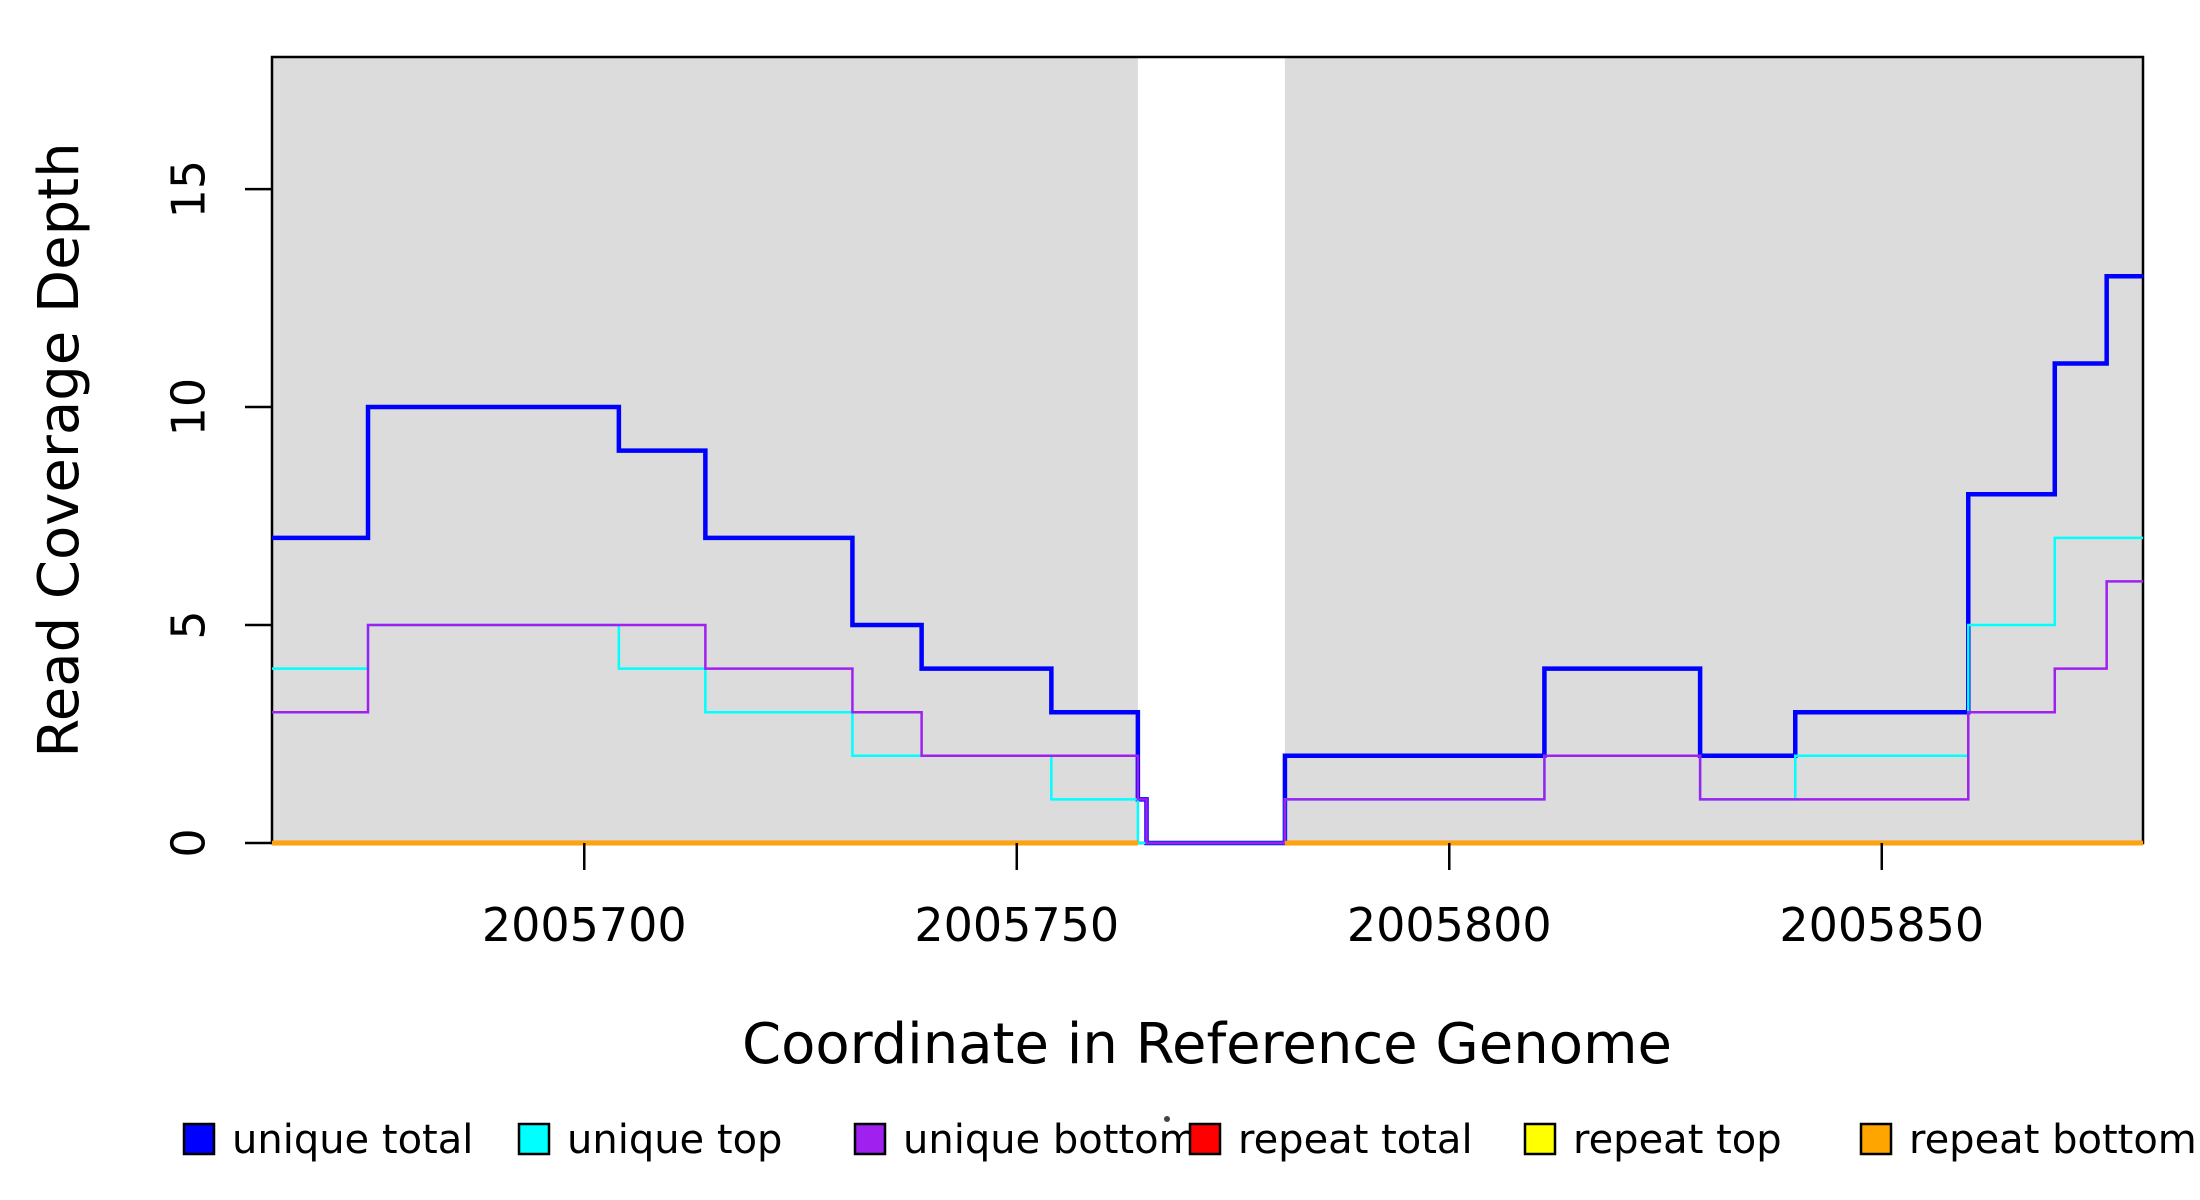  I want to click on y-axis-label: Read Coverage Depth, so click(59, 449).